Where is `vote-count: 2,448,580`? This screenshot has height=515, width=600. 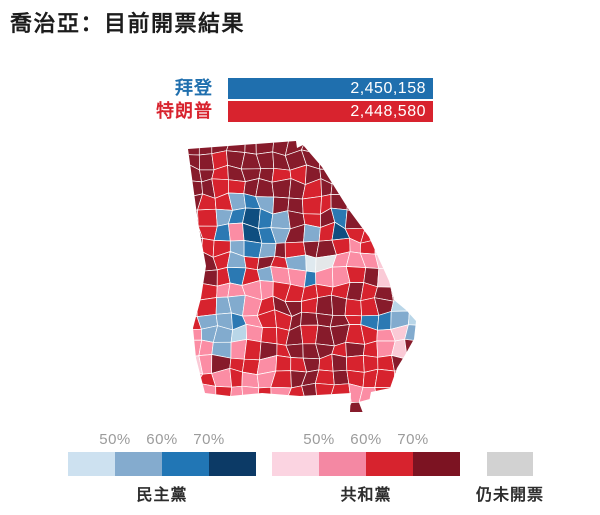
vote-count: 2,448,580 is located at coordinates (388, 111).